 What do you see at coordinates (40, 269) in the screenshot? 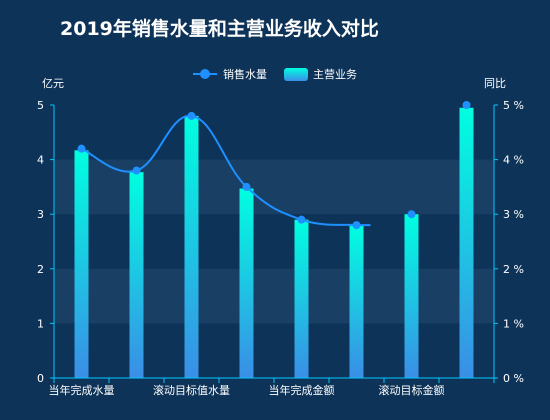
I see `left-tick-label: 2` at bounding box center [40, 269].